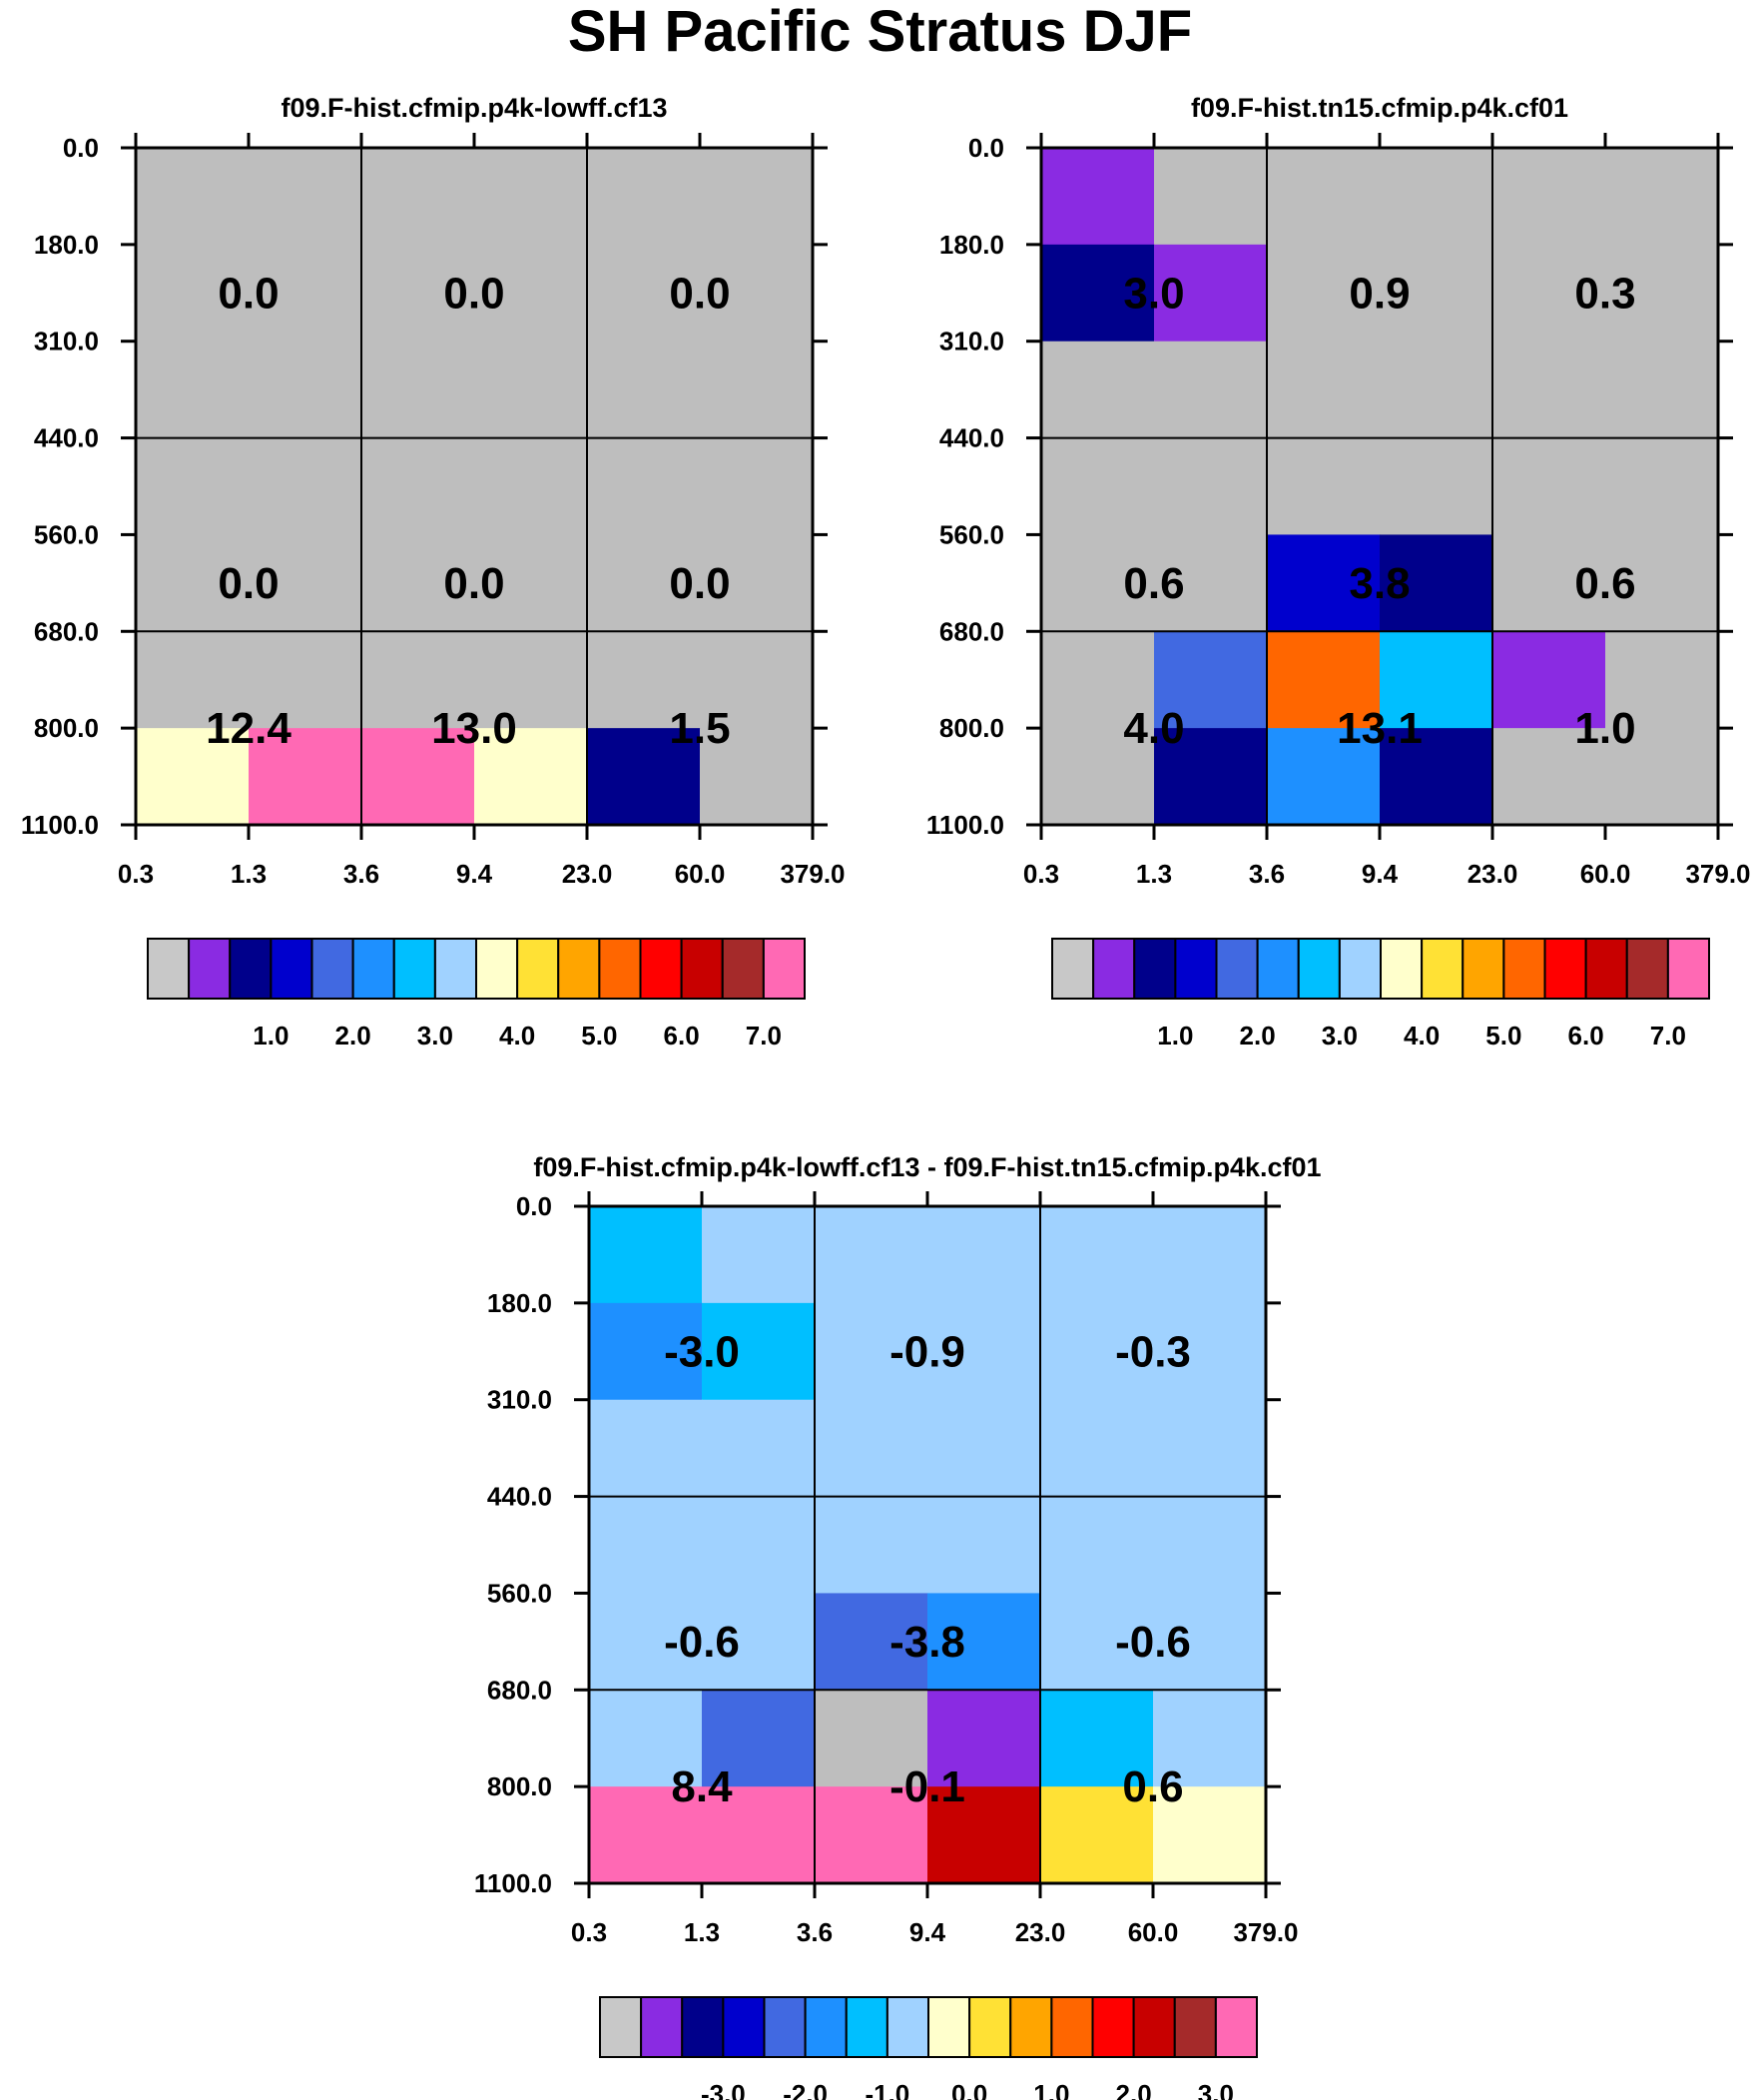 The image size is (1760, 2100). Describe the element at coordinates (880, 32) in the screenshot. I see `figure-title: SH Pacific Stratus DJF` at that location.